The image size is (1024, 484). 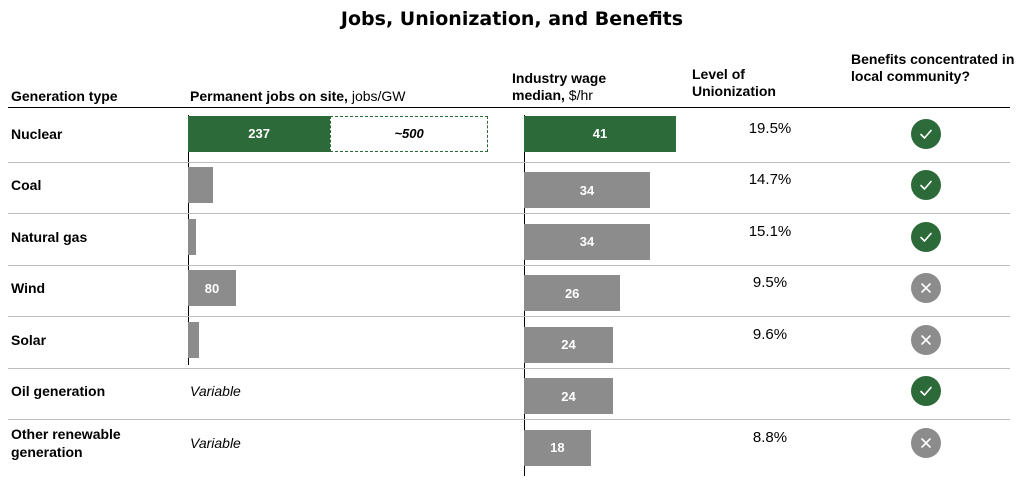 What do you see at coordinates (37, 133) in the screenshot?
I see `generation-type-label: Nuclear` at bounding box center [37, 133].